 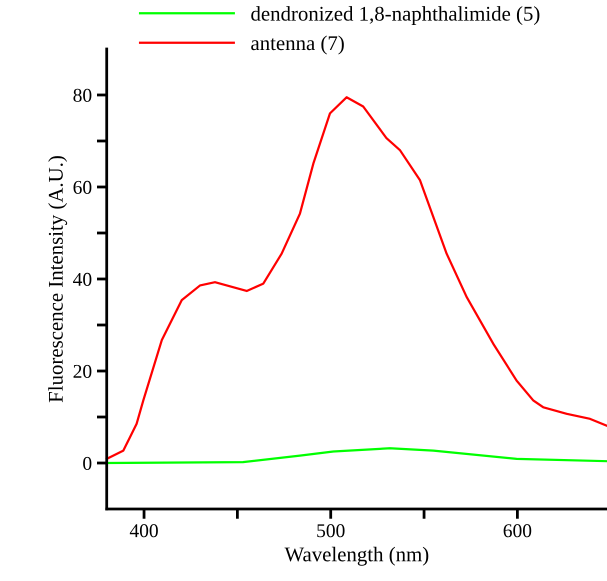 I want to click on legend-label: dendronized 1,8-naphthalimide (5), so click(x=395, y=16).